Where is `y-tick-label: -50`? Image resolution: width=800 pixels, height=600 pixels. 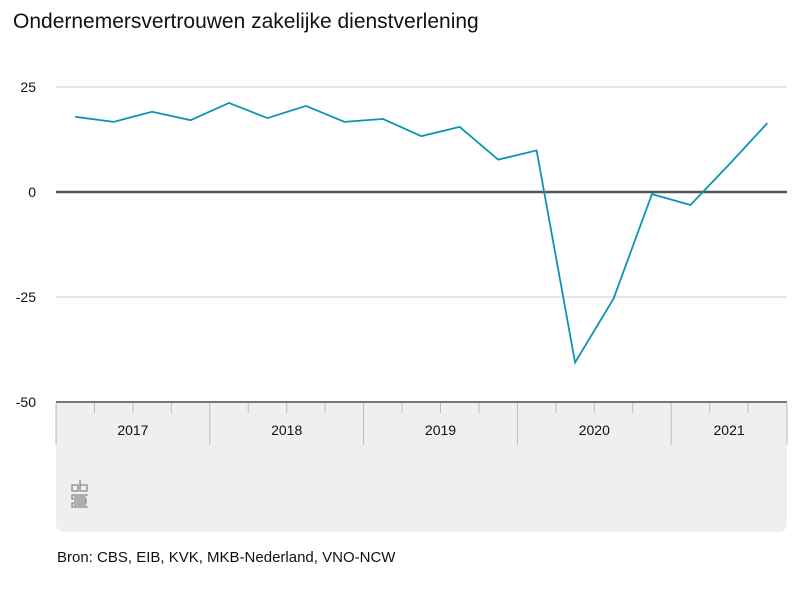
y-tick-label: -50 is located at coordinates (26, 402).